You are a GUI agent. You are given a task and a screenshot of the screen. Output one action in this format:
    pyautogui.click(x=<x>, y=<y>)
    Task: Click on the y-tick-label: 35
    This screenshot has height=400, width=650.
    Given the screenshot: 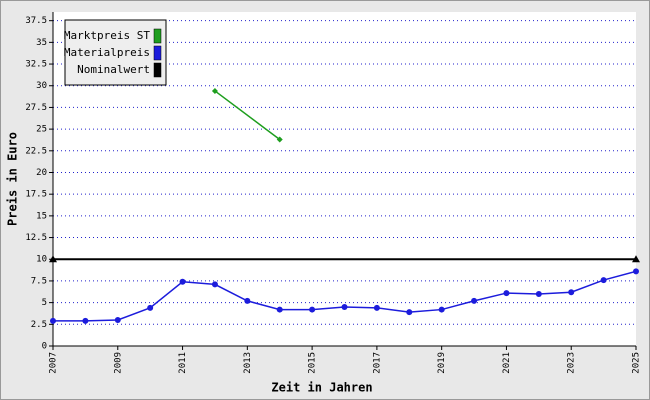 What is the action you would take?
    pyautogui.click(x=41, y=43)
    